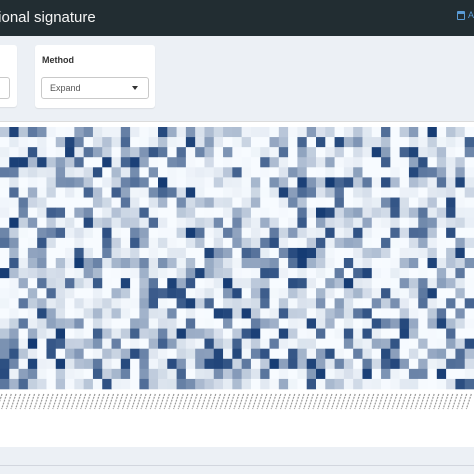  I want to click on left-input-field, so click(5, 88).